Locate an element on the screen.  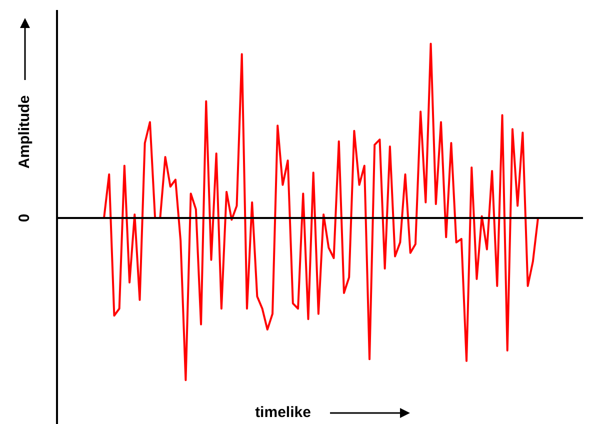
text: 0 is located at coordinates (25, 218).